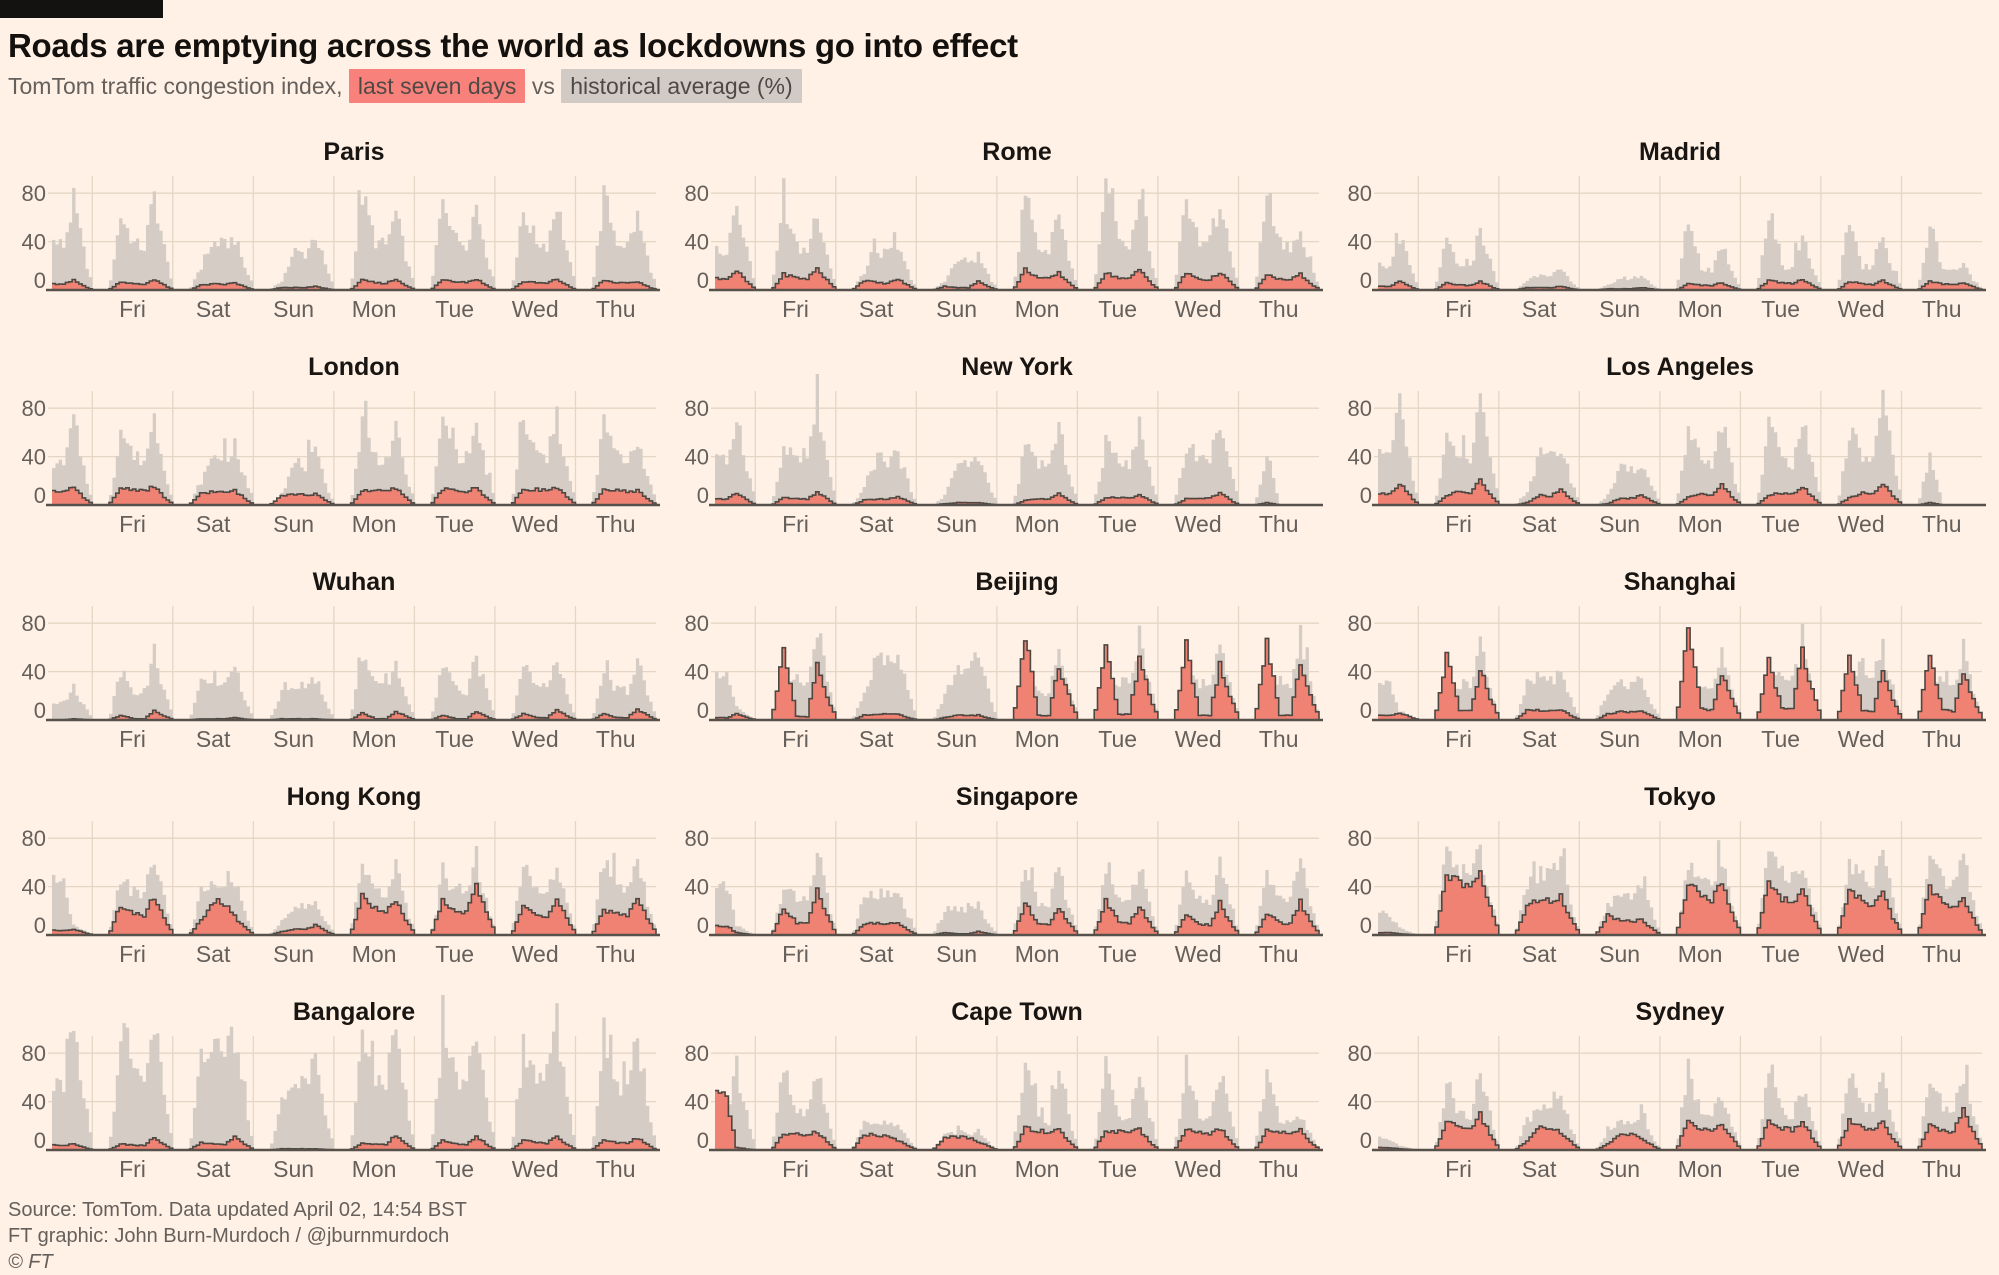 This screenshot has width=1999, height=1275. I want to click on chart-hong-kong: 0 40 80 Fri Sat Sun Mon Tue Wed Thu Hong Kong, so click(335, 862).